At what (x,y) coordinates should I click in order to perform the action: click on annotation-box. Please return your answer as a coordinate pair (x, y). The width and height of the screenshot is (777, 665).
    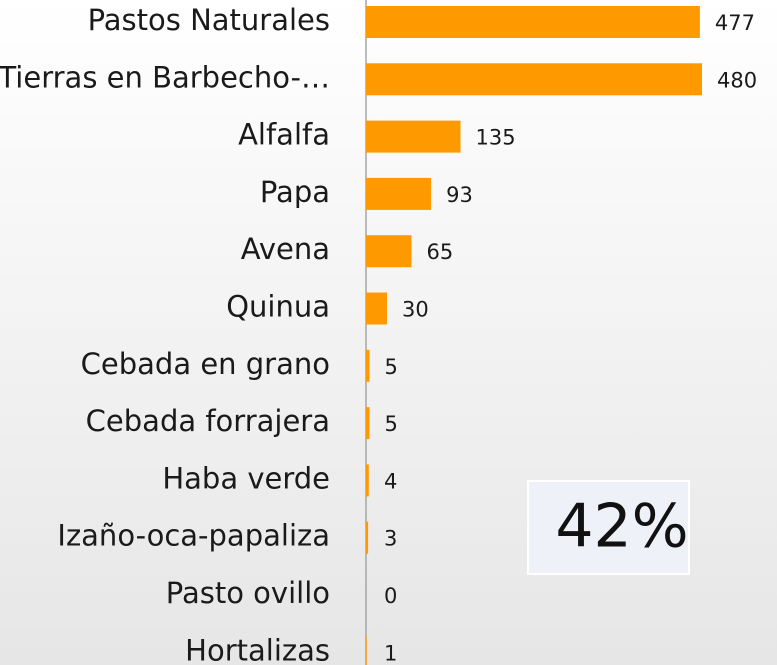
    Looking at the image, I should click on (608, 527).